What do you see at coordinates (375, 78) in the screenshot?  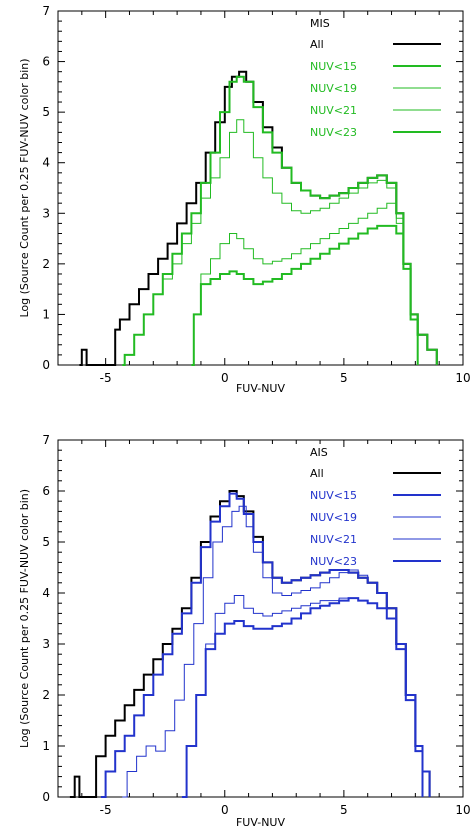 I see `legend: MIS All NUV<15 NUV<19 NUV<21 NUV<23` at bounding box center [375, 78].